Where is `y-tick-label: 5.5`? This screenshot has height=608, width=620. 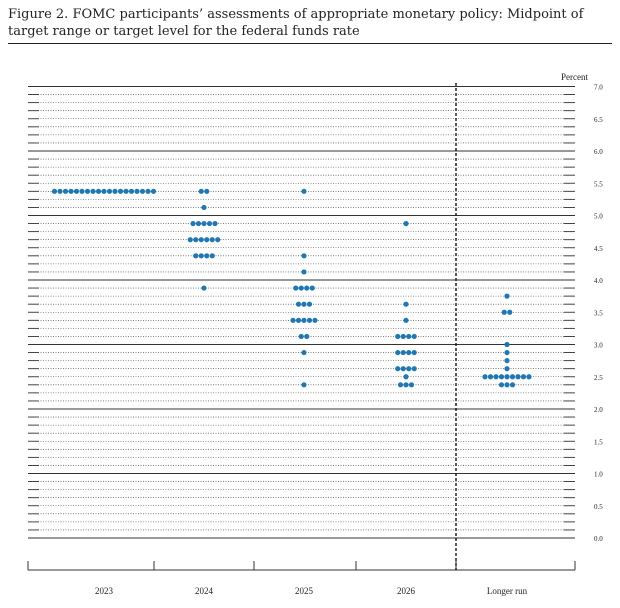 y-tick-label: 5.5 is located at coordinates (598, 184).